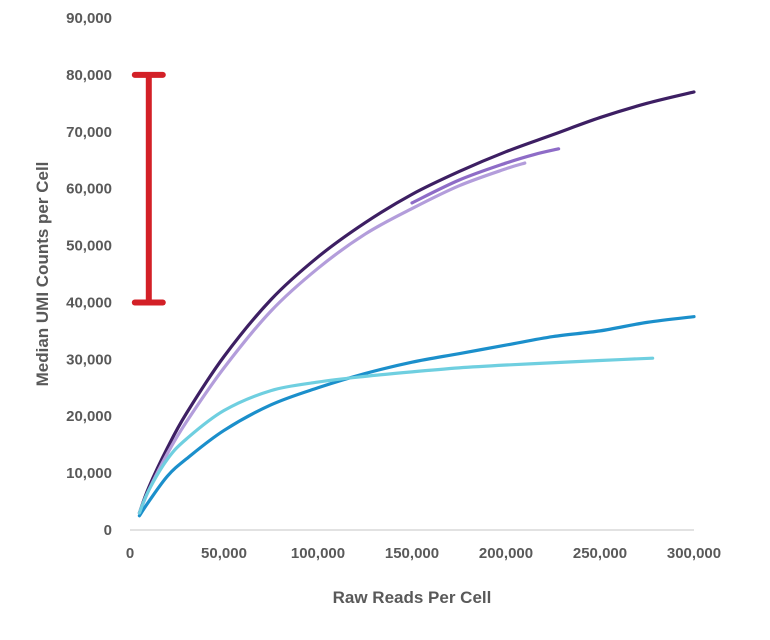  What do you see at coordinates (89, 246) in the screenshot?
I see `y-tick-label: 50,000` at bounding box center [89, 246].